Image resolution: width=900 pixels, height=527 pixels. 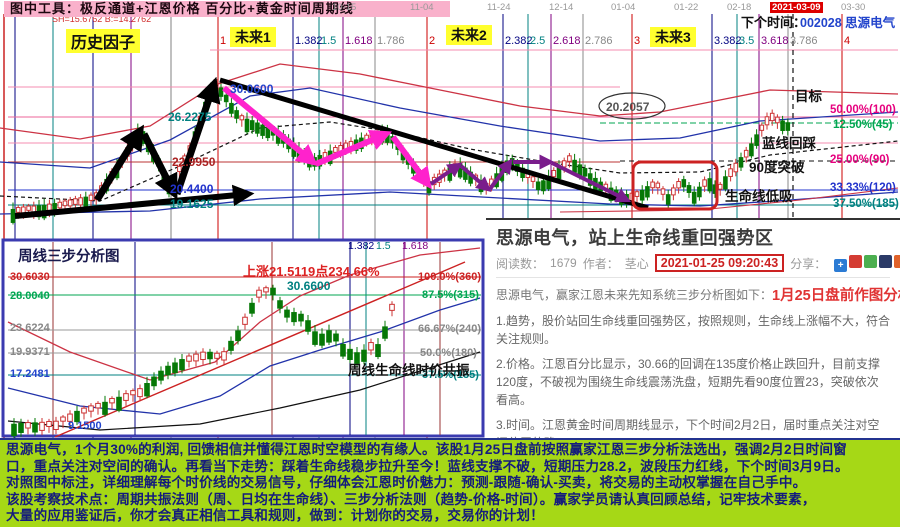 What do you see at coordinates (600, 263) in the screenshot?
I see `author-label: 作者：` at bounding box center [600, 263].